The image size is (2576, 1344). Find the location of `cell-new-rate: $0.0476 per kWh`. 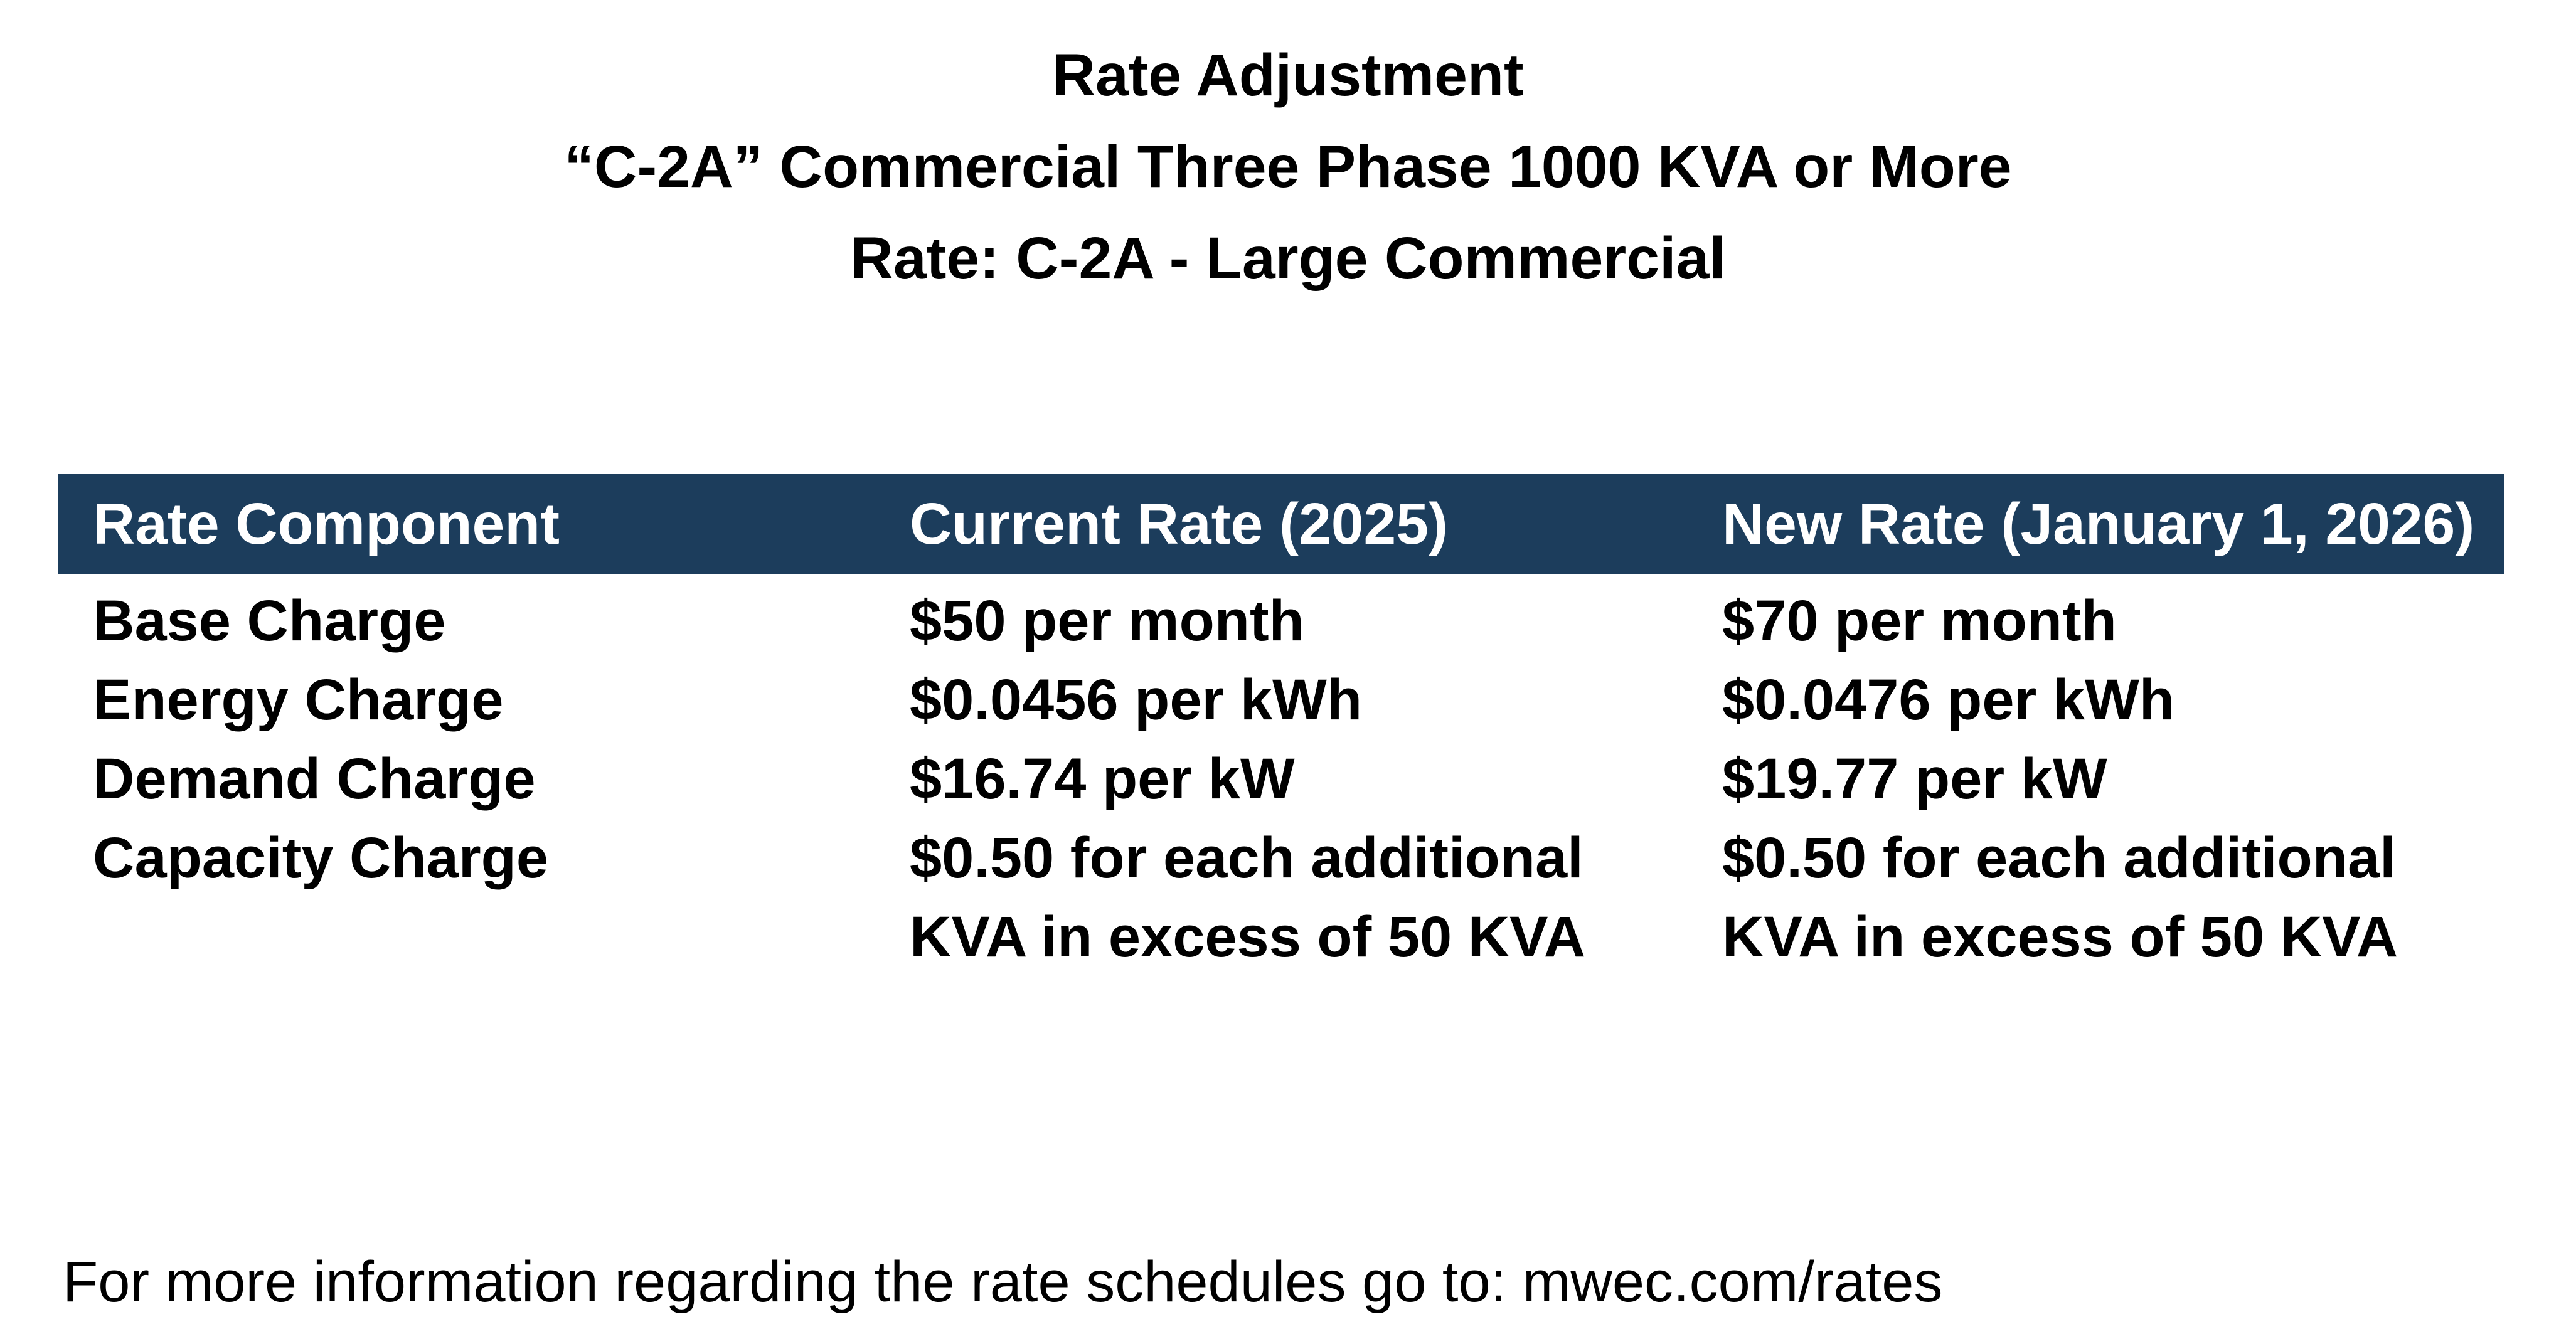

cell-new-rate: $0.0476 per kWh is located at coordinates (1948, 700).